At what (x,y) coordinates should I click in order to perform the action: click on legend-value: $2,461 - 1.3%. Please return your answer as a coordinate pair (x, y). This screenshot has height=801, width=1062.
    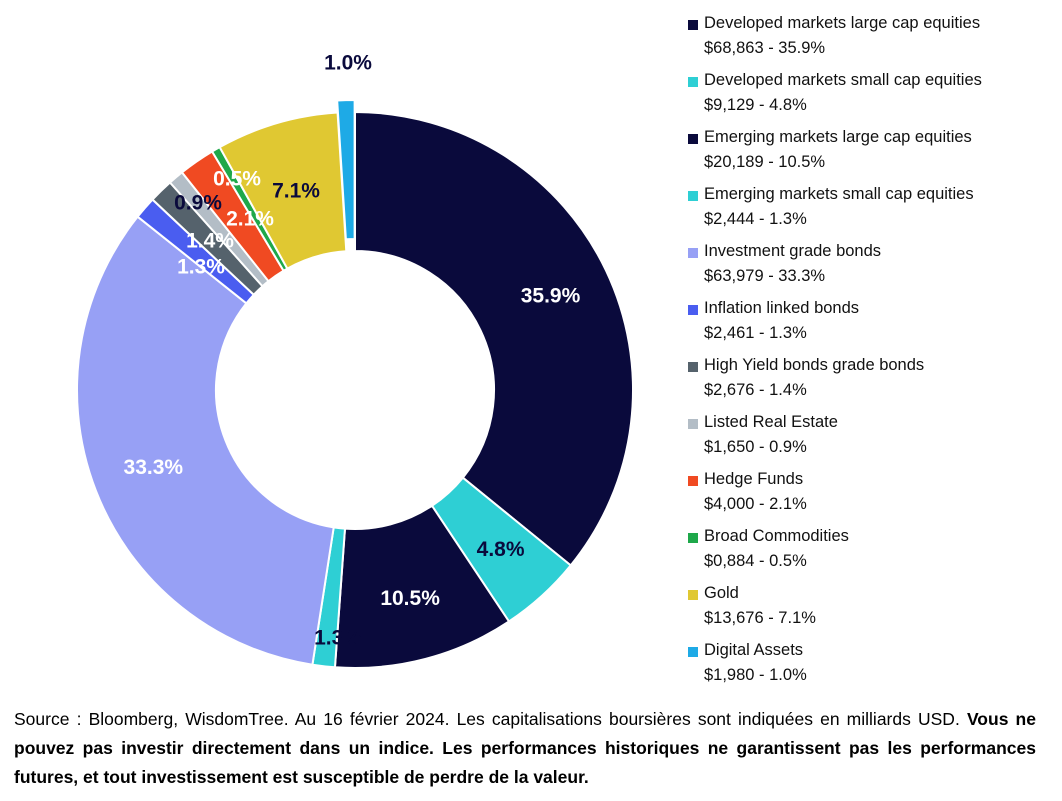
    Looking at the image, I should click on (755, 333).